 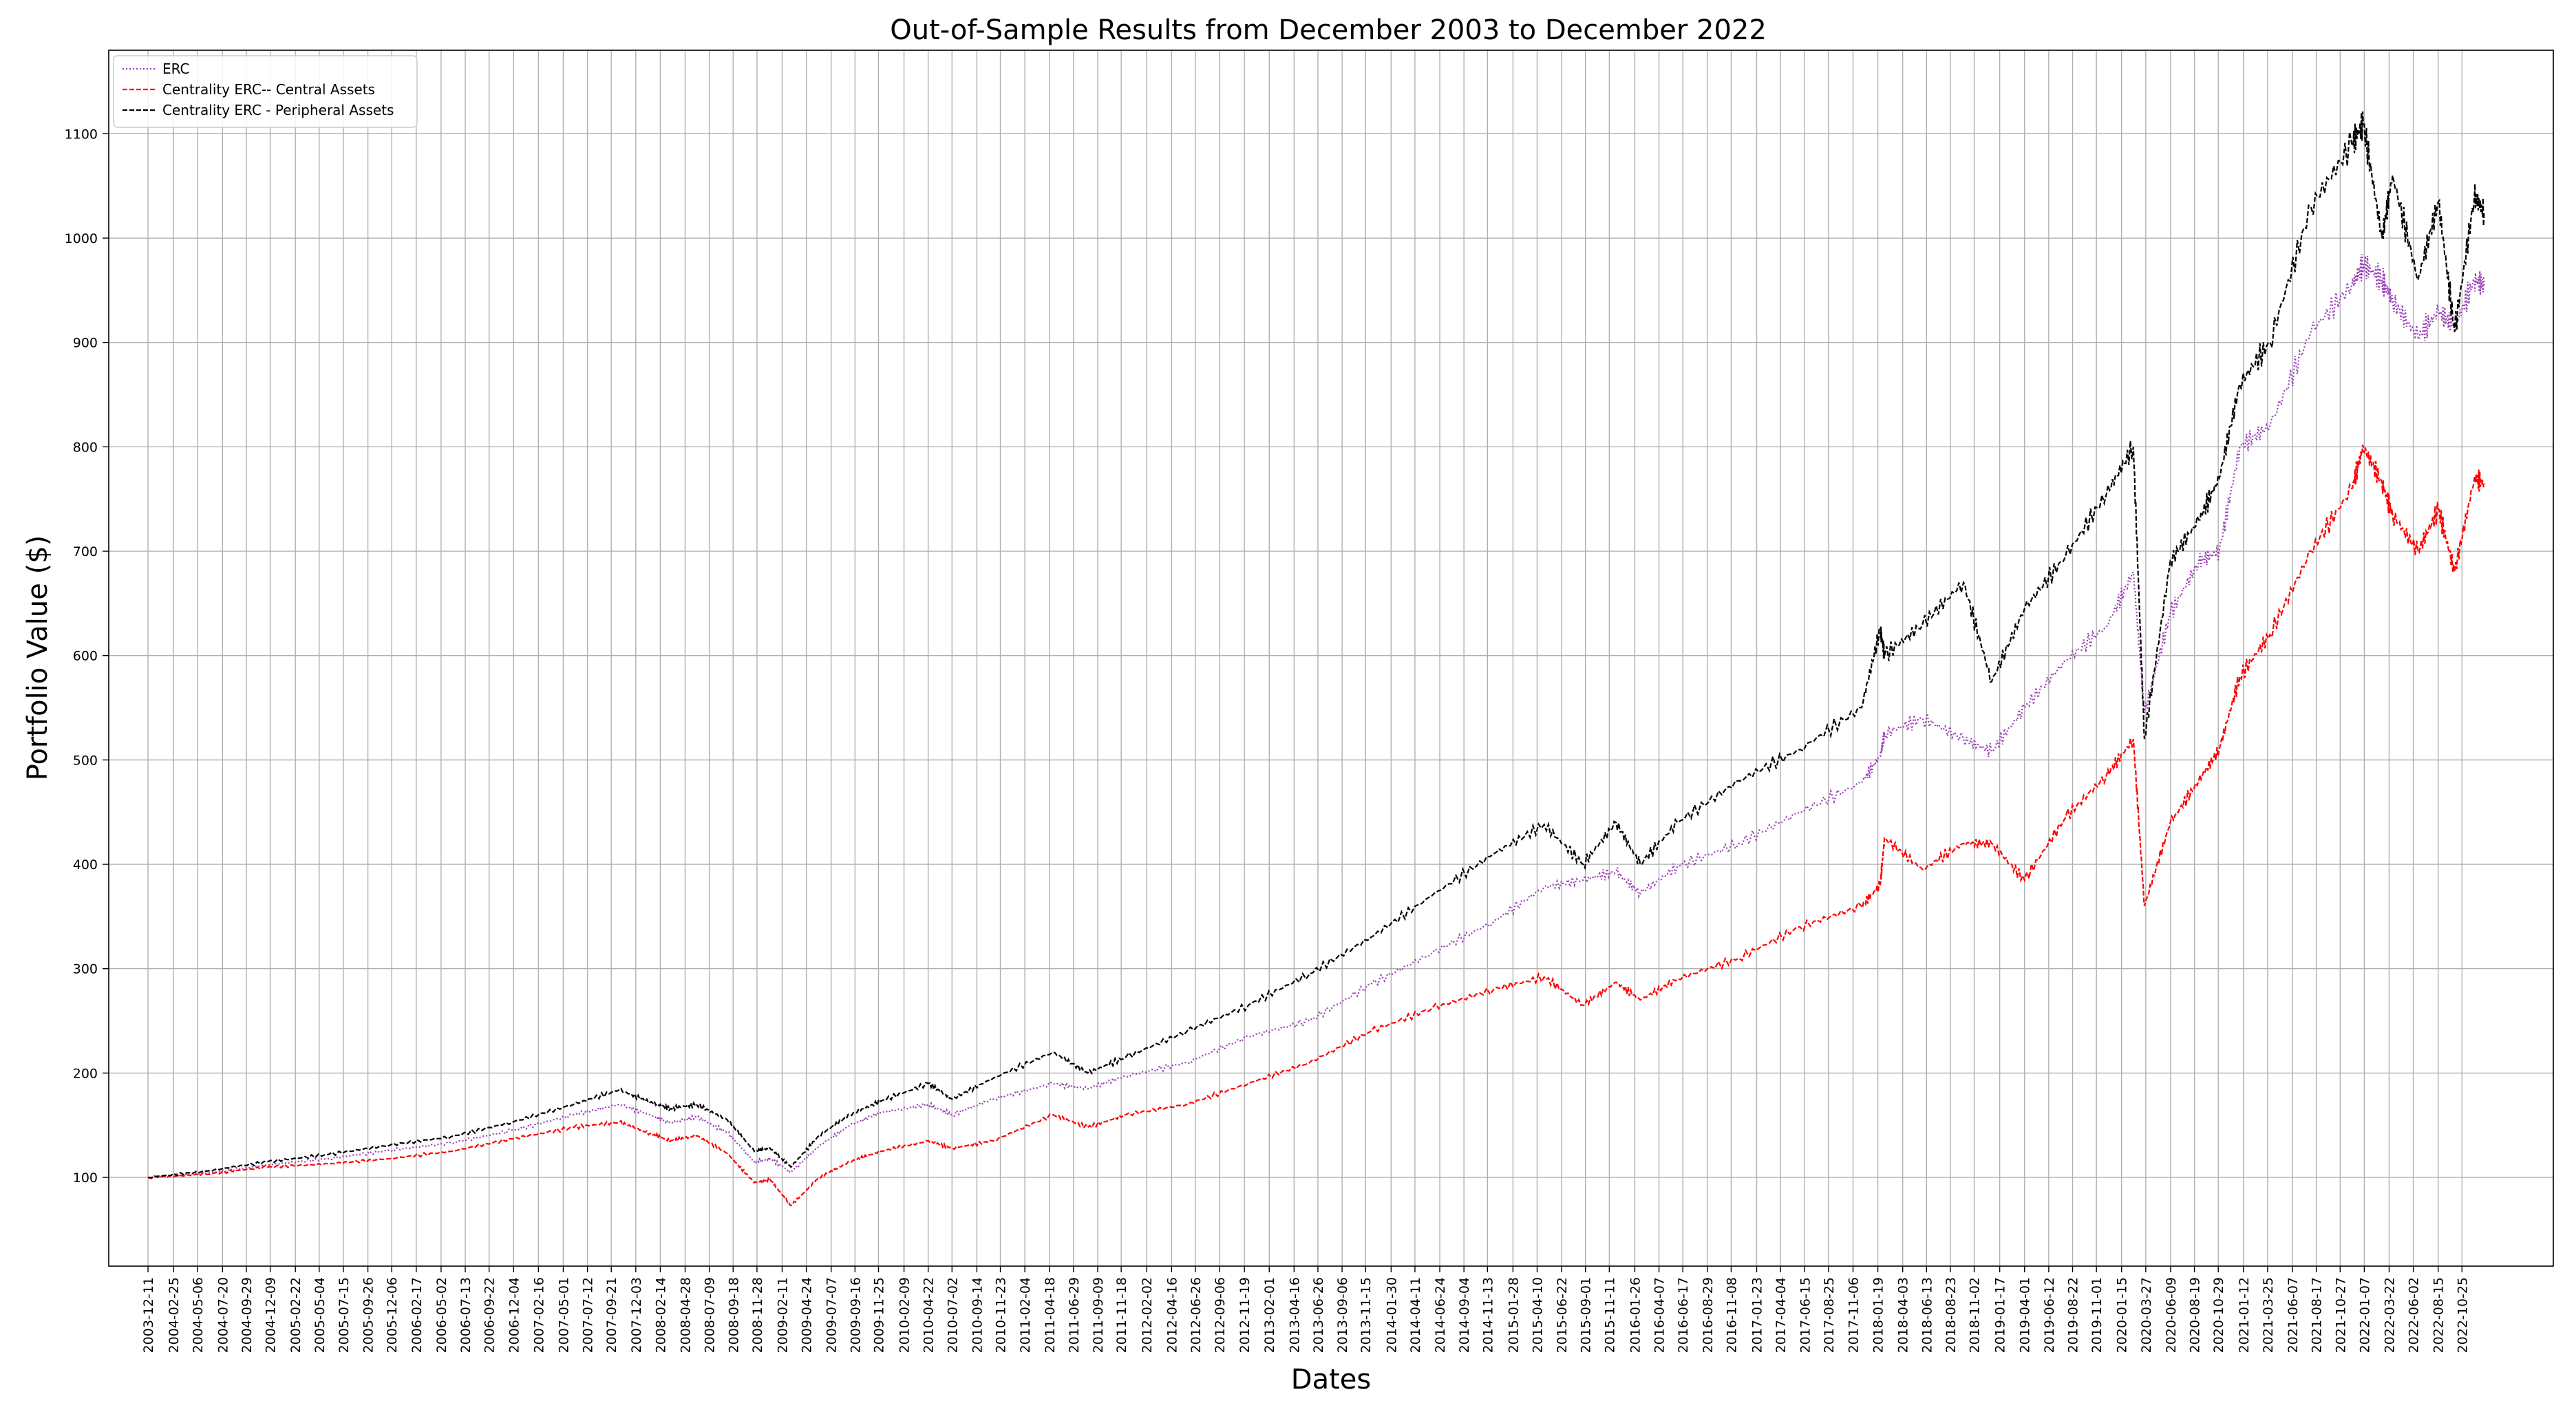 What do you see at coordinates (320, 1315) in the screenshot?
I see `x-tick-label: 2005-05-04` at bounding box center [320, 1315].